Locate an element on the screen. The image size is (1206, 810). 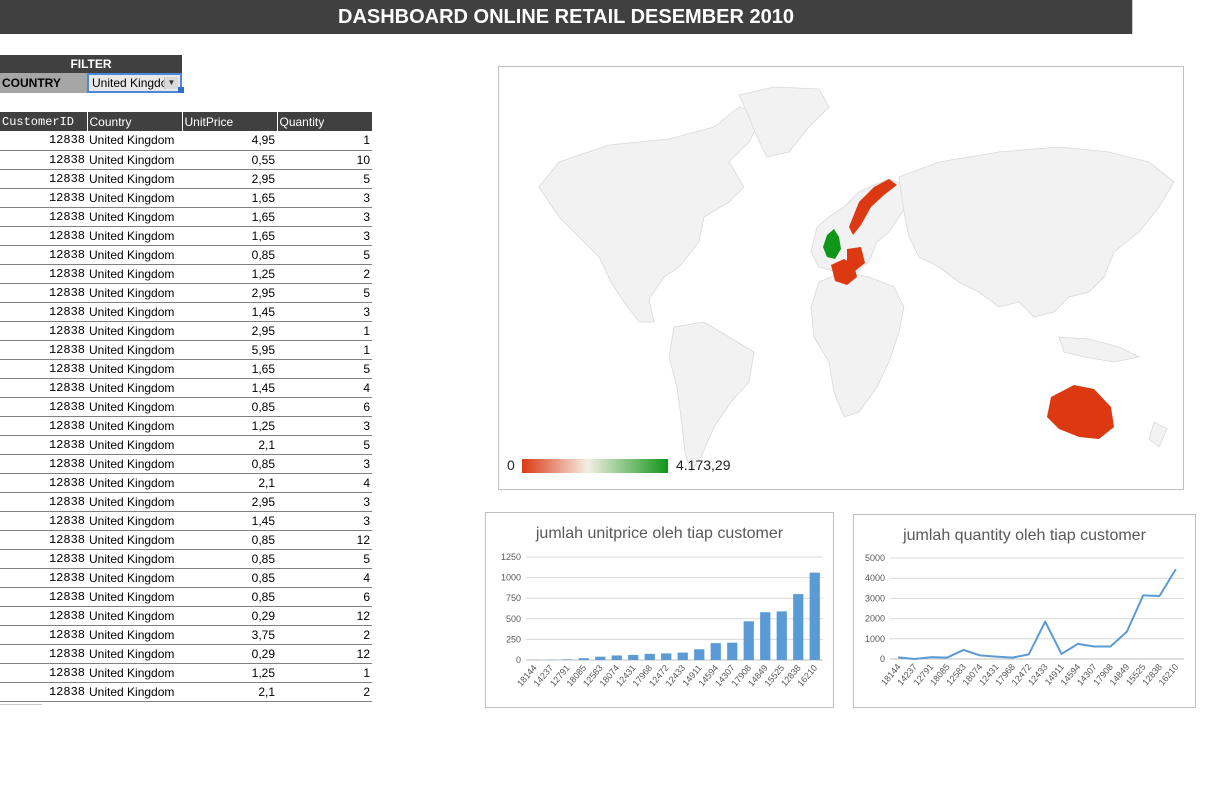
column-header-quantity: Quantity is located at coordinates (325, 121).